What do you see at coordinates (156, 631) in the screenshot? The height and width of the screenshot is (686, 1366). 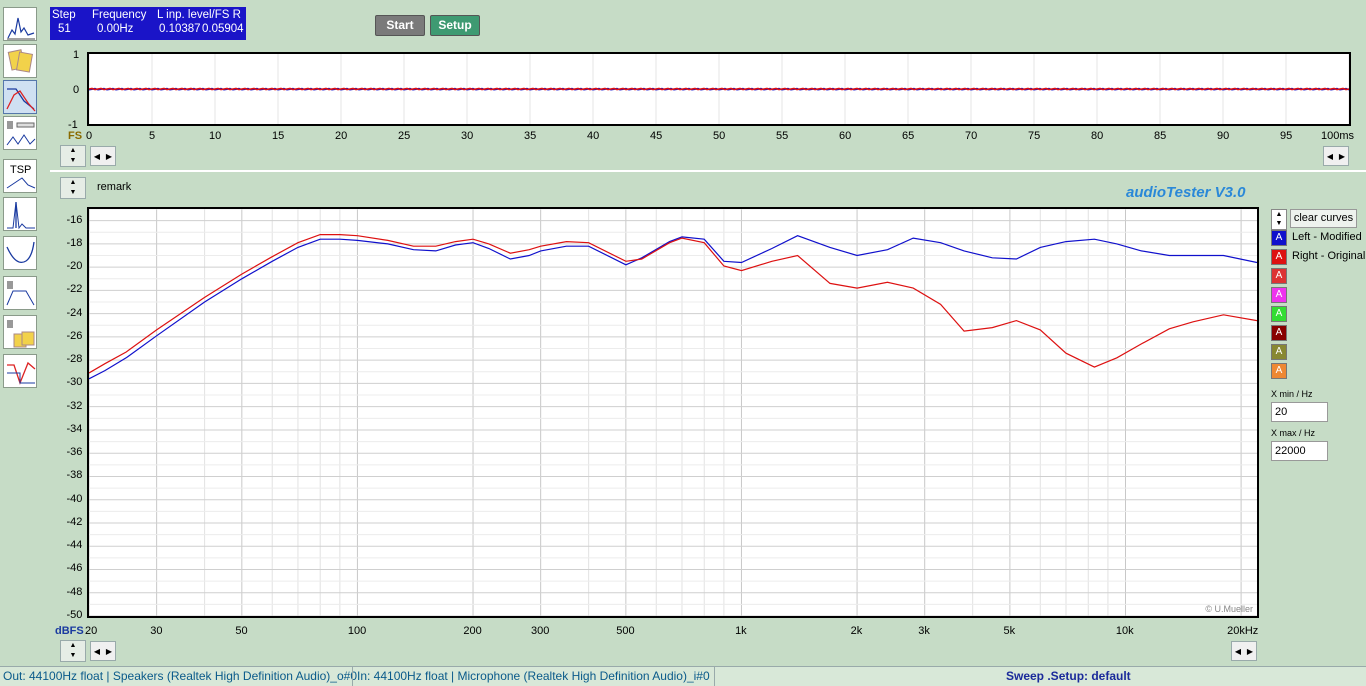 I see `freq-x-tick: 30` at bounding box center [156, 631].